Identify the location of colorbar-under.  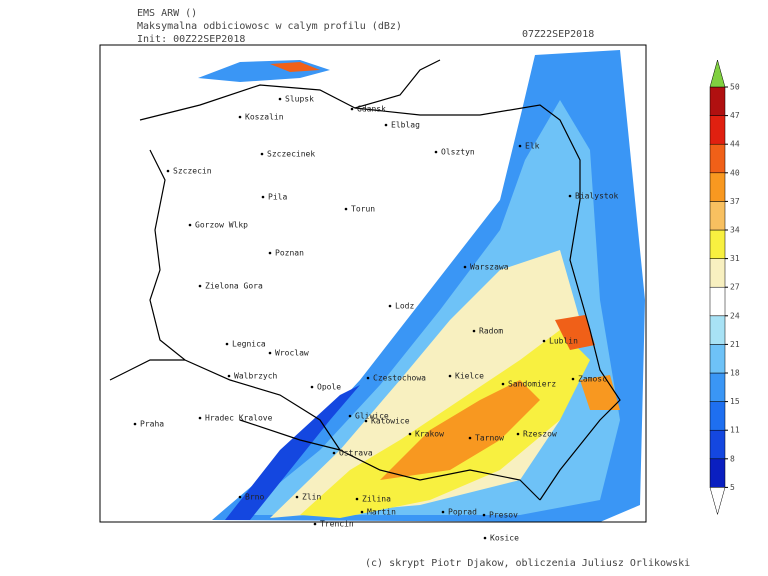
(717, 501).